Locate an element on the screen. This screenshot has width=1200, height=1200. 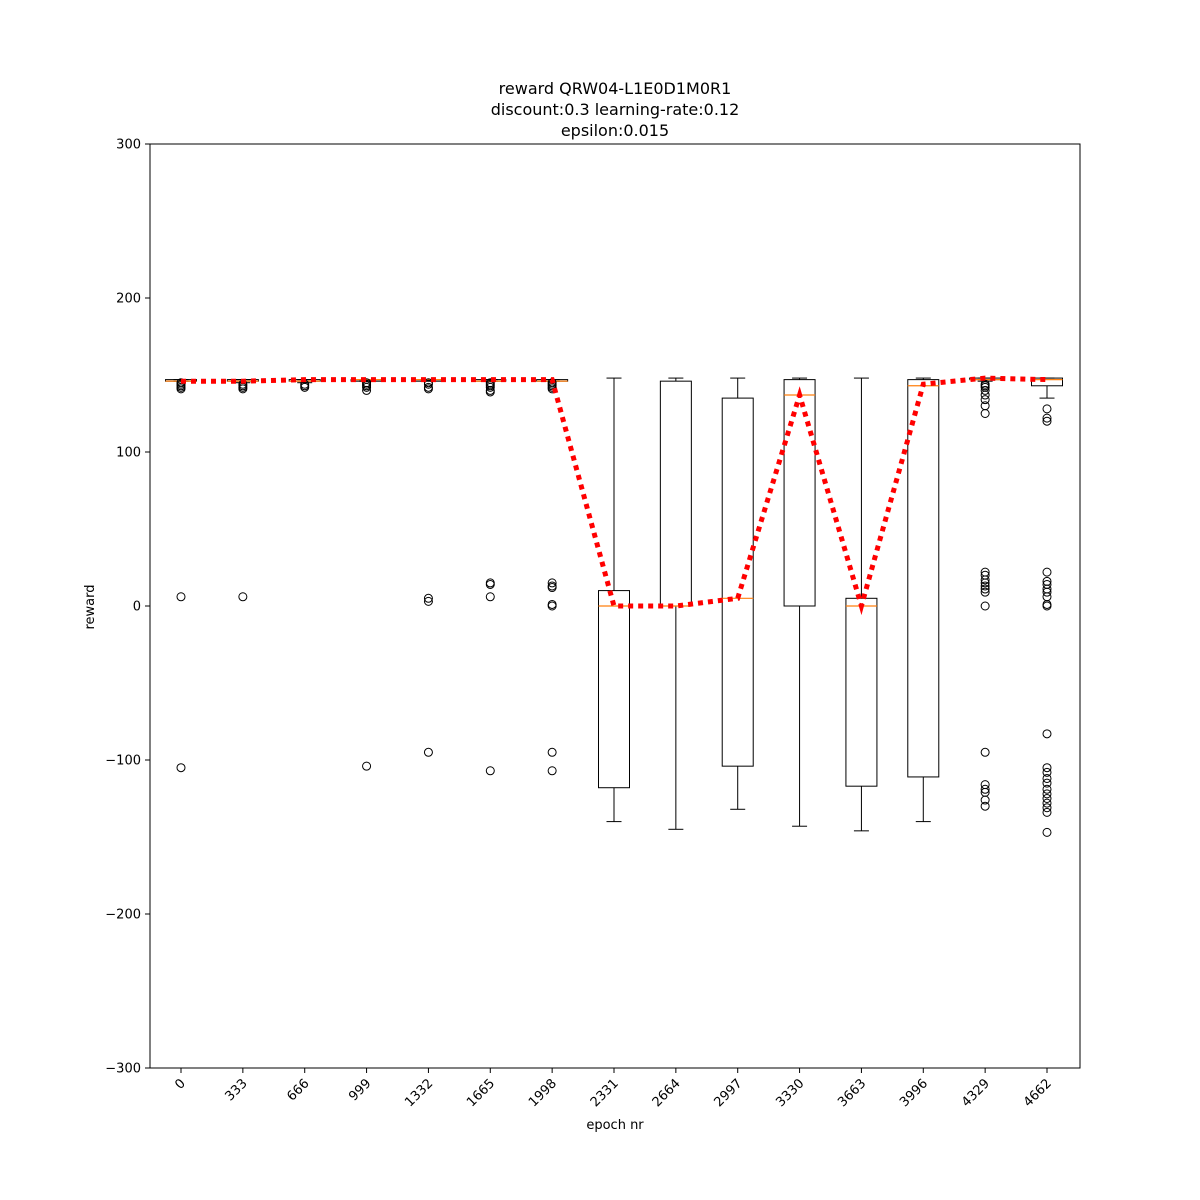
x-tick-label: 1998 is located at coordinates (543, 1093).